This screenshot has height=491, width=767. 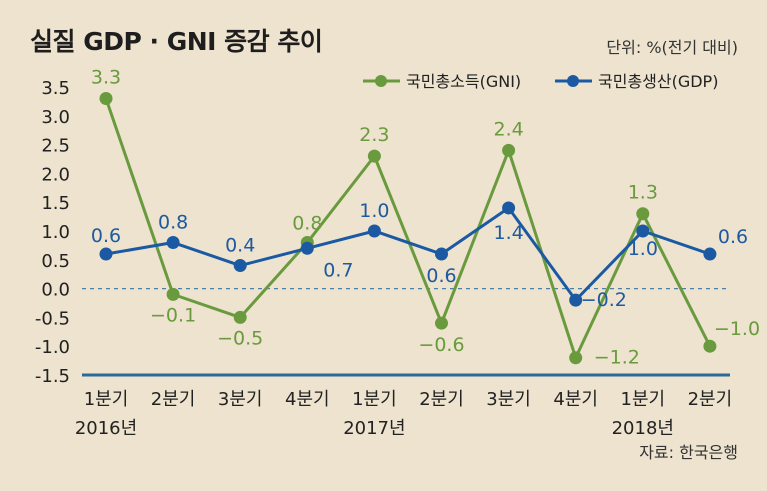 What do you see at coordinates (338, 270) in the screenshot?
I see `gdp-data-label: 0.7` at bounding box center [338, 270].